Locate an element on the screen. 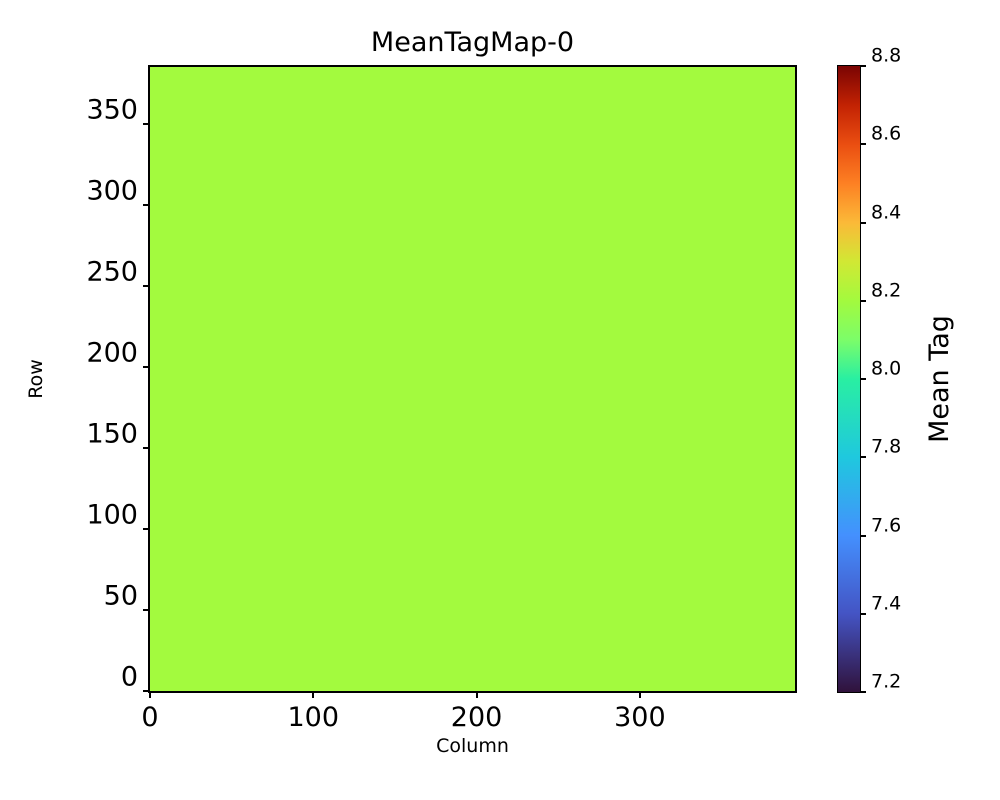 The width and height of the screenshot is (1000, 800). x-tick-label: 100 is located at coordinates (313, 717).